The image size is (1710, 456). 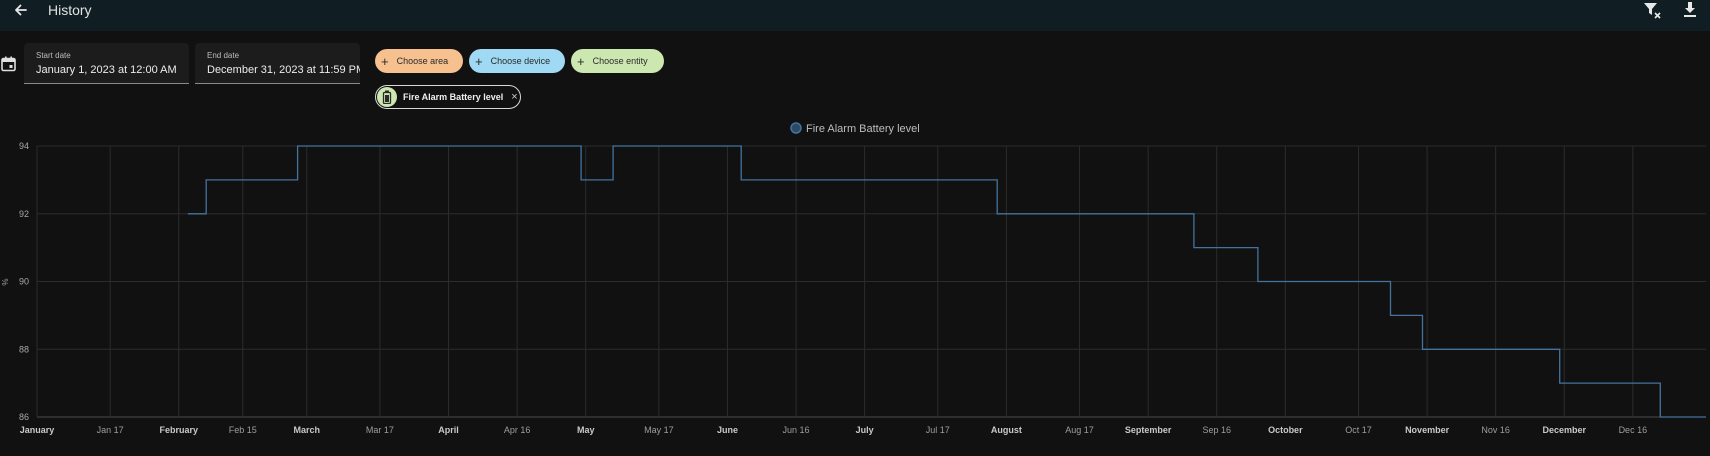 What do you see at coordinates (380, 430) in the screenshot?
I see `x-tick-label: Mar 17` at bounding box center [380, 430].